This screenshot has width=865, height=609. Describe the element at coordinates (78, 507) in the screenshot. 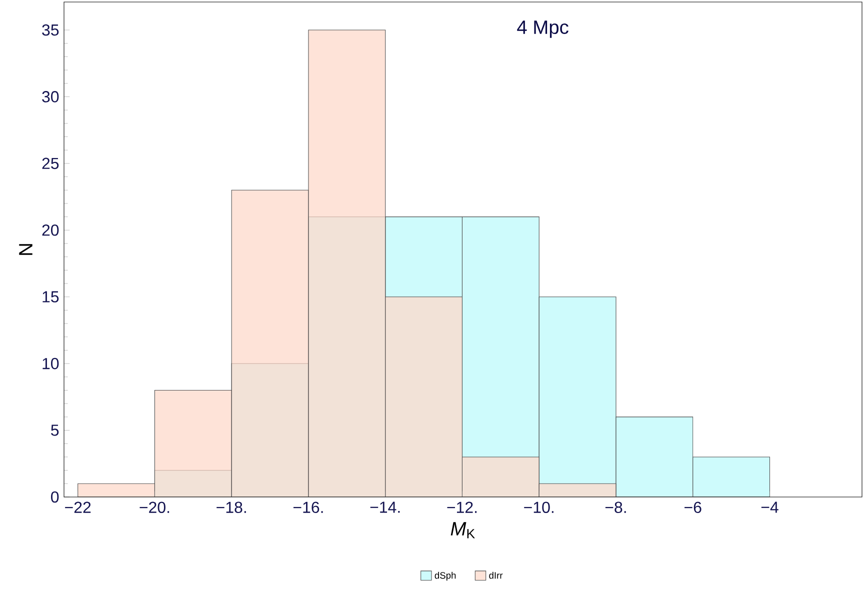

I see `x-tick-label: −22` at that location.